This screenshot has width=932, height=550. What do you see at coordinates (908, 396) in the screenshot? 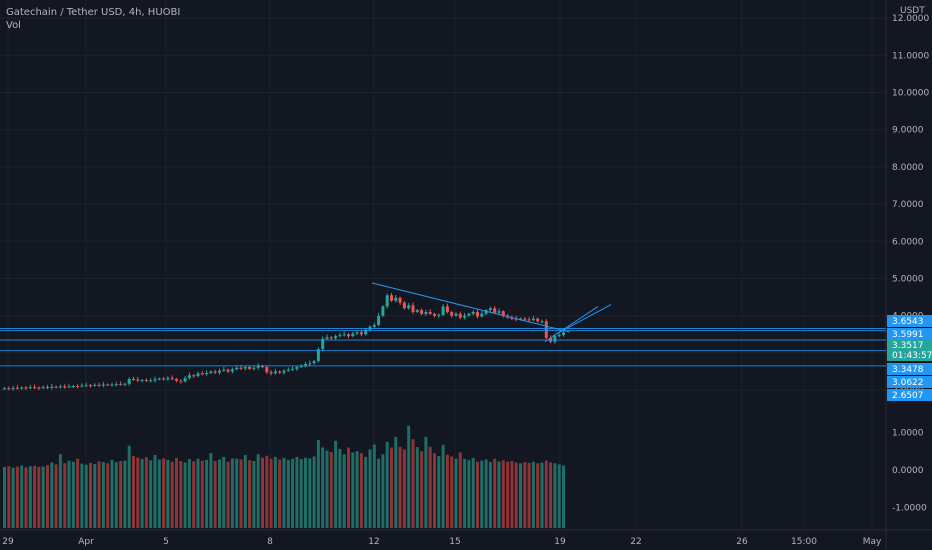
I see `level-tag: 2.6507` at bounding box center [908, 396].